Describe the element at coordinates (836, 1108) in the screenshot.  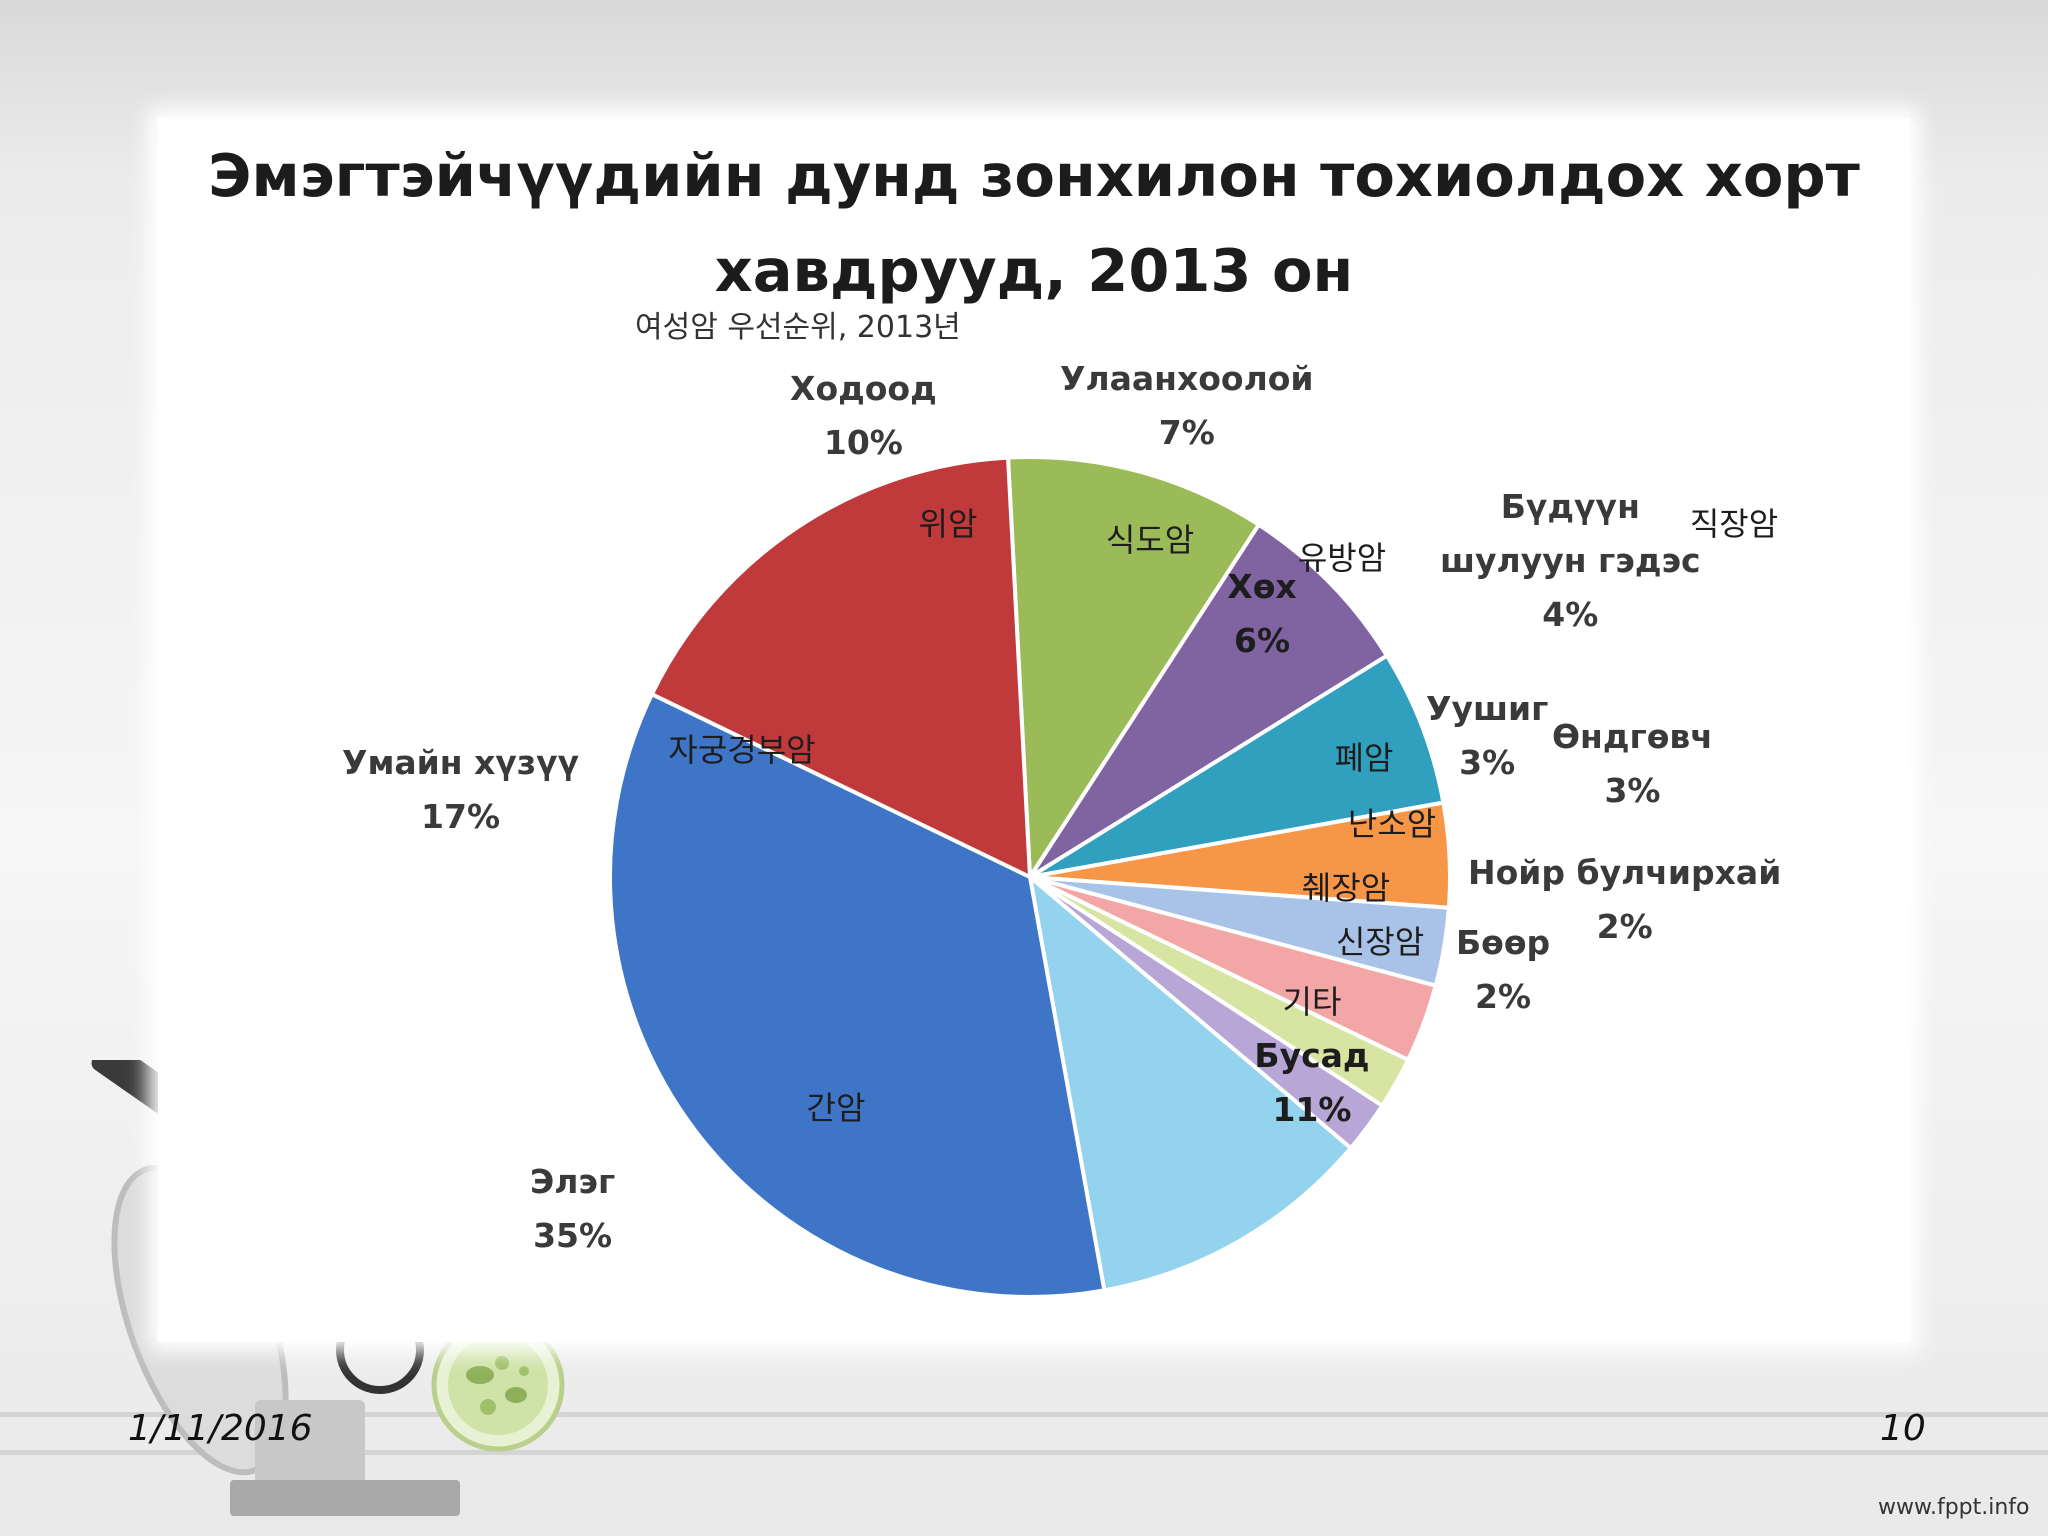
I see `korean-liver: 간암` at that location.